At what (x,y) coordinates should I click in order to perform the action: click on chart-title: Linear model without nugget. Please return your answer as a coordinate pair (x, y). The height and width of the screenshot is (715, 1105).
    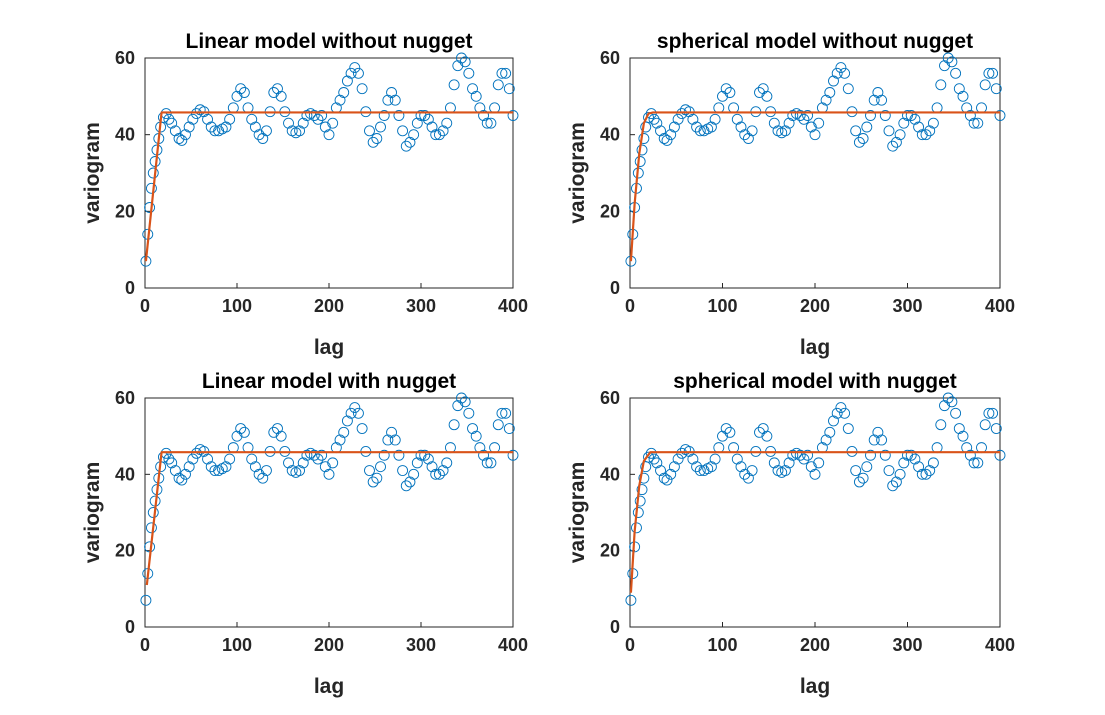
    Looking at the image, I should click on (329, 41).